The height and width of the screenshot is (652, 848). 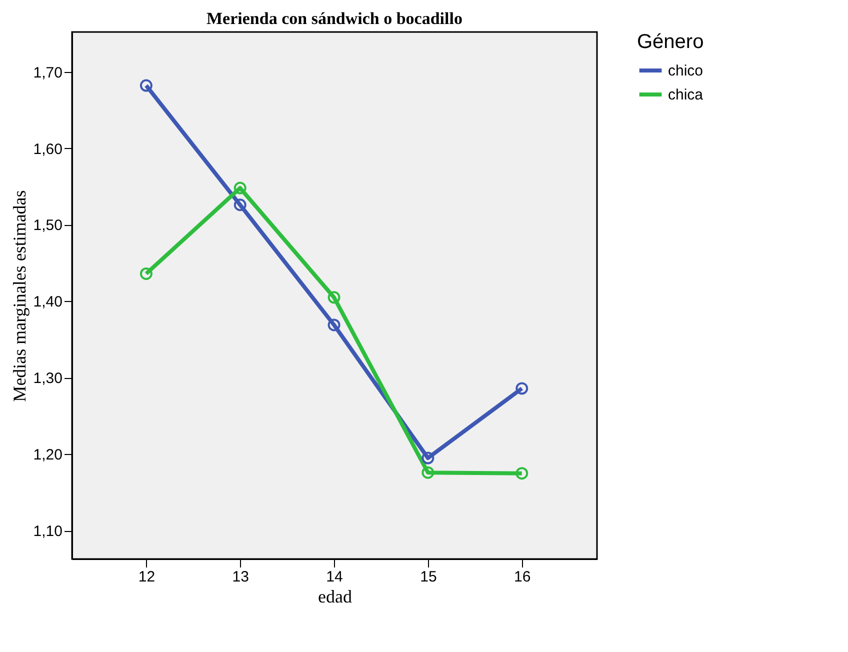 What do you see at coordinates (47, 73) in the screenshot?
I see `y-tick-label: 1,70` at bounding box center [47, 73].